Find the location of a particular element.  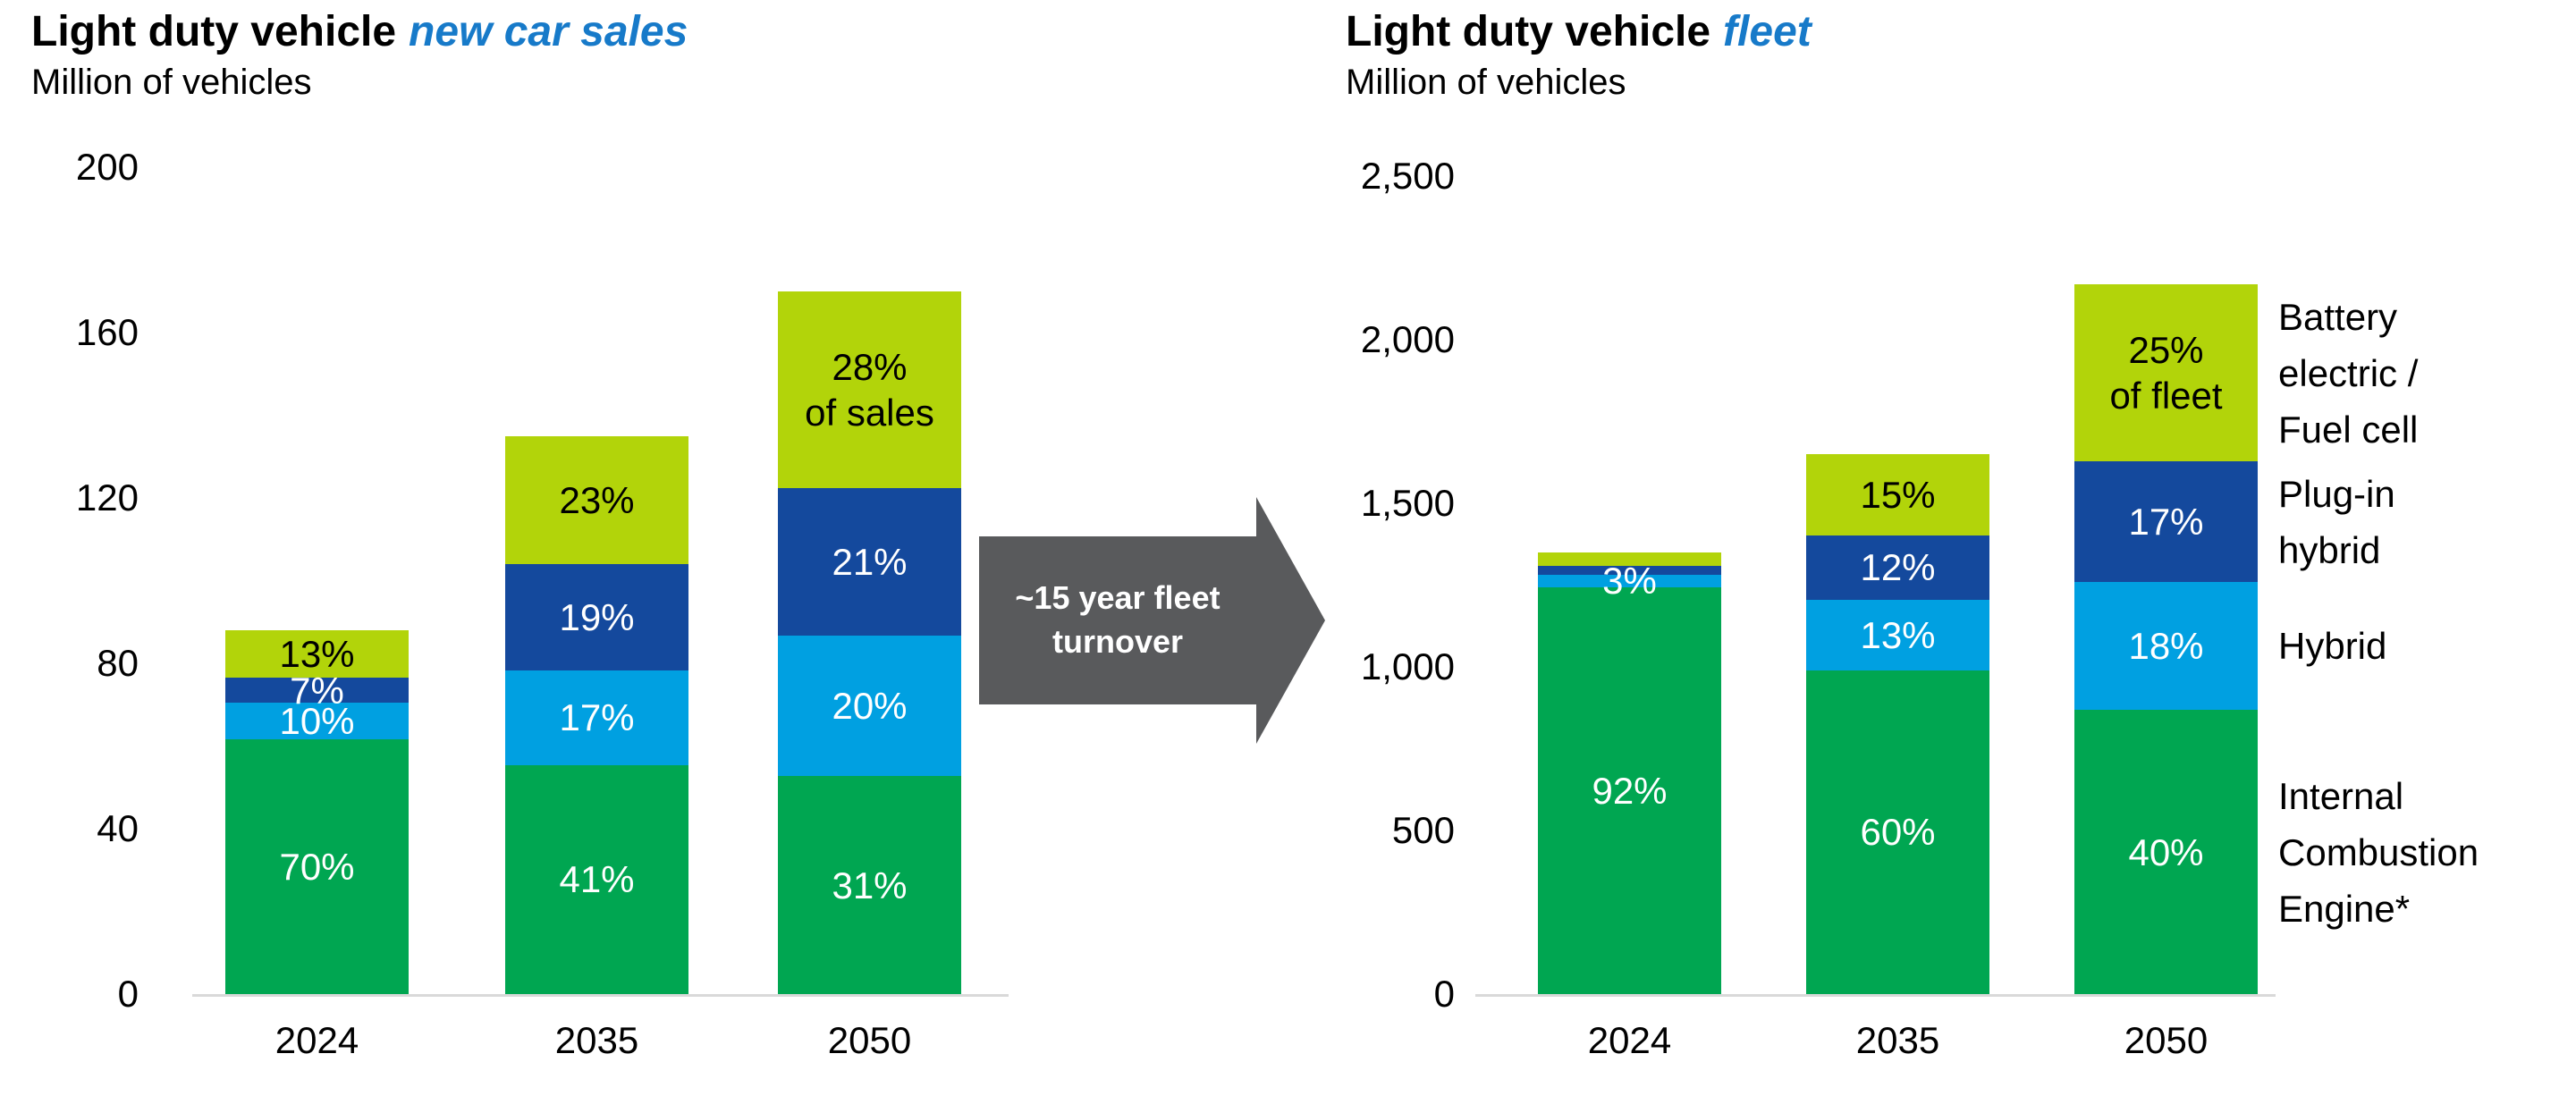

bar-segment: 19% is located at coordinates (596, 617).